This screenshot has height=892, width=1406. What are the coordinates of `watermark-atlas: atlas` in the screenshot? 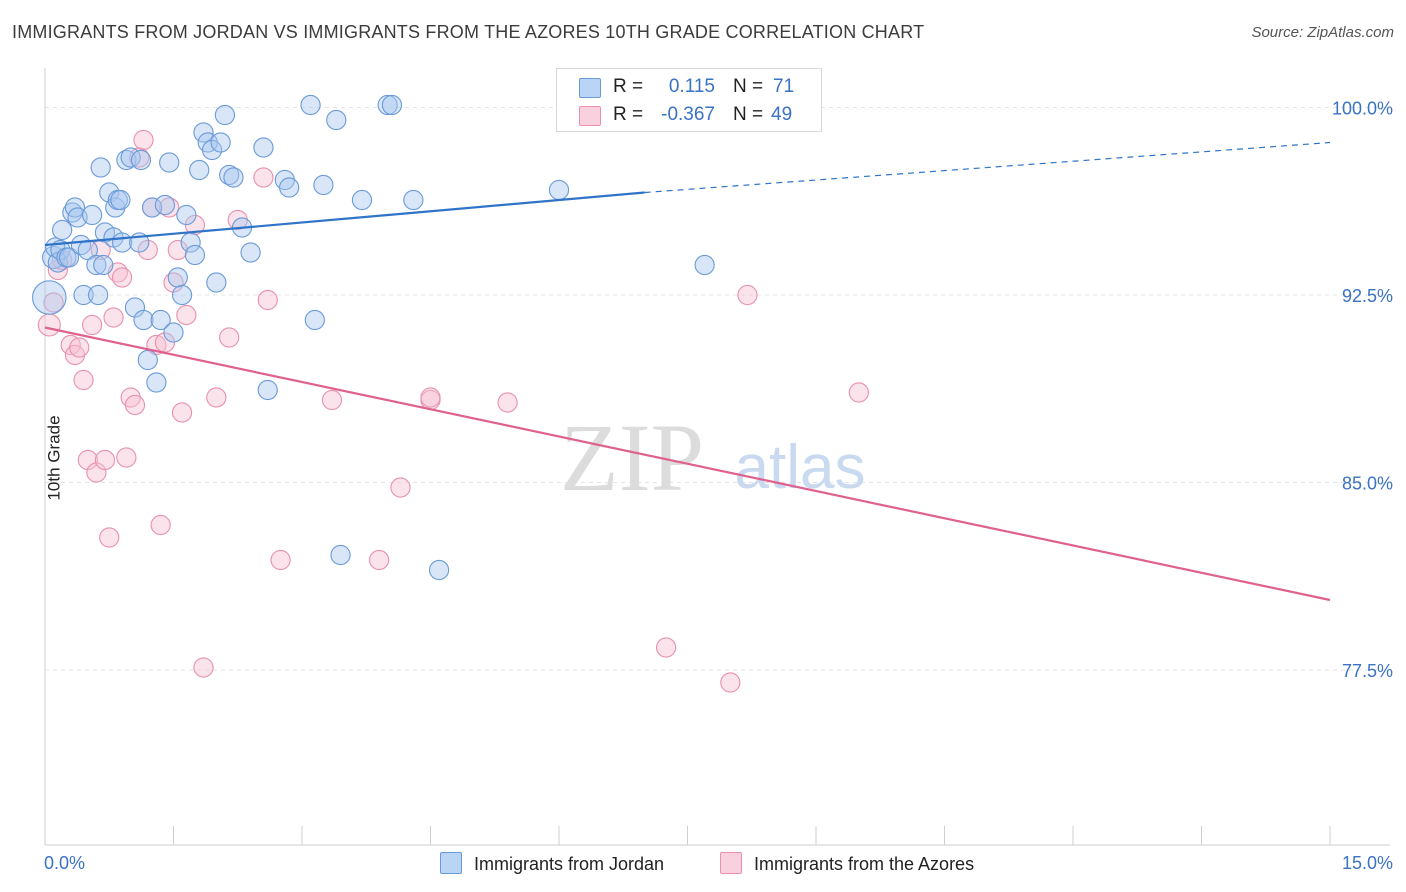 It's located at (800, 467).